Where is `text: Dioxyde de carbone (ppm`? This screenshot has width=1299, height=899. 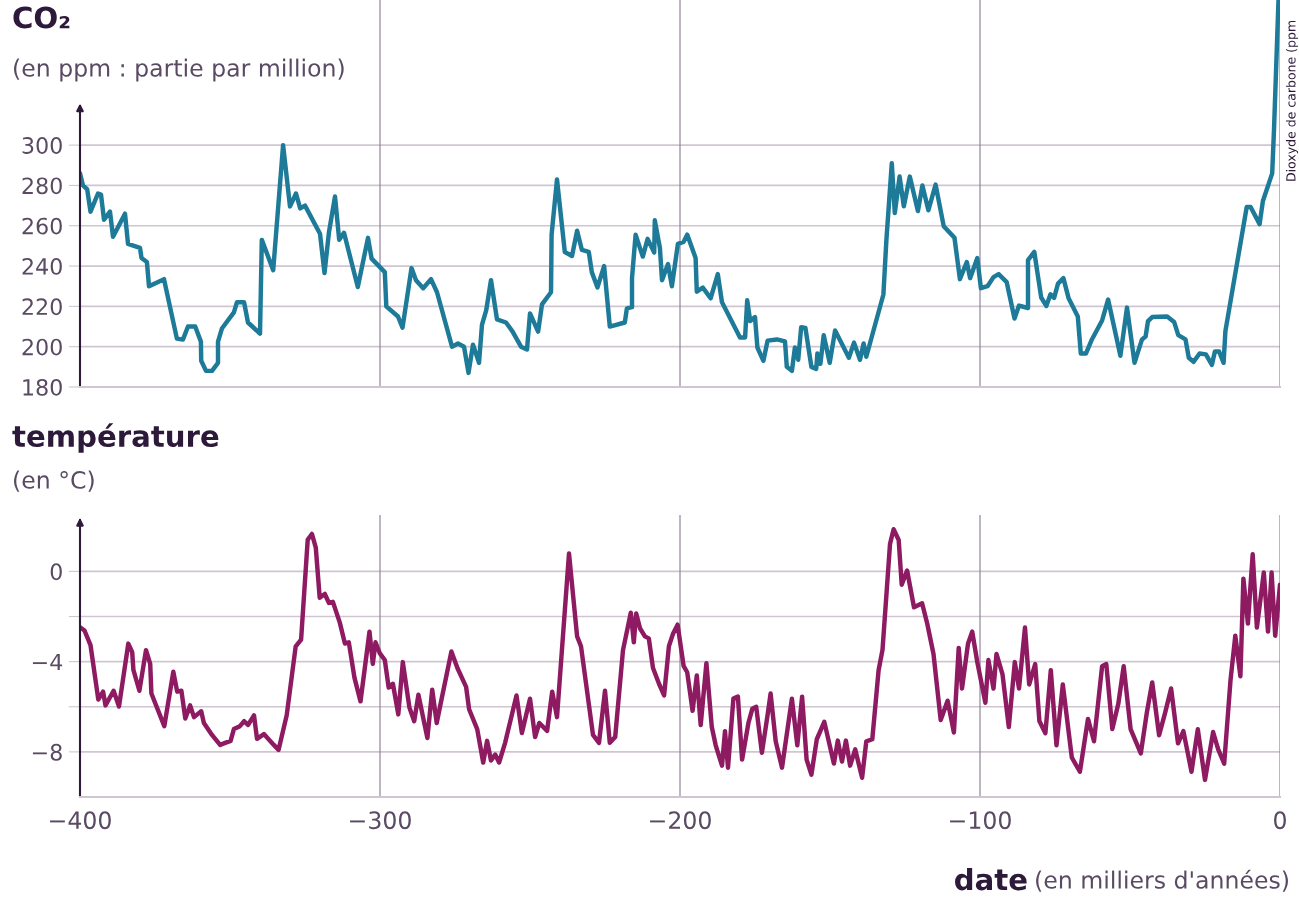
text: Dioxyde de carbone (ppm is located at coordinates (1292, 100).